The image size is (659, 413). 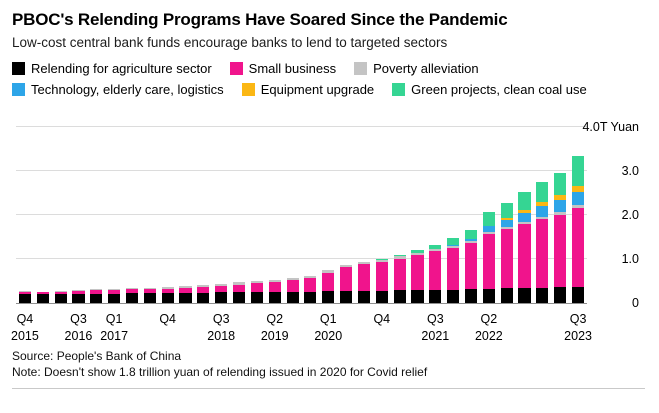 What do you see at coordinates (282, 68) in the screenshot?
I see `legend-item: Small business` at bounding box center [282, 68].